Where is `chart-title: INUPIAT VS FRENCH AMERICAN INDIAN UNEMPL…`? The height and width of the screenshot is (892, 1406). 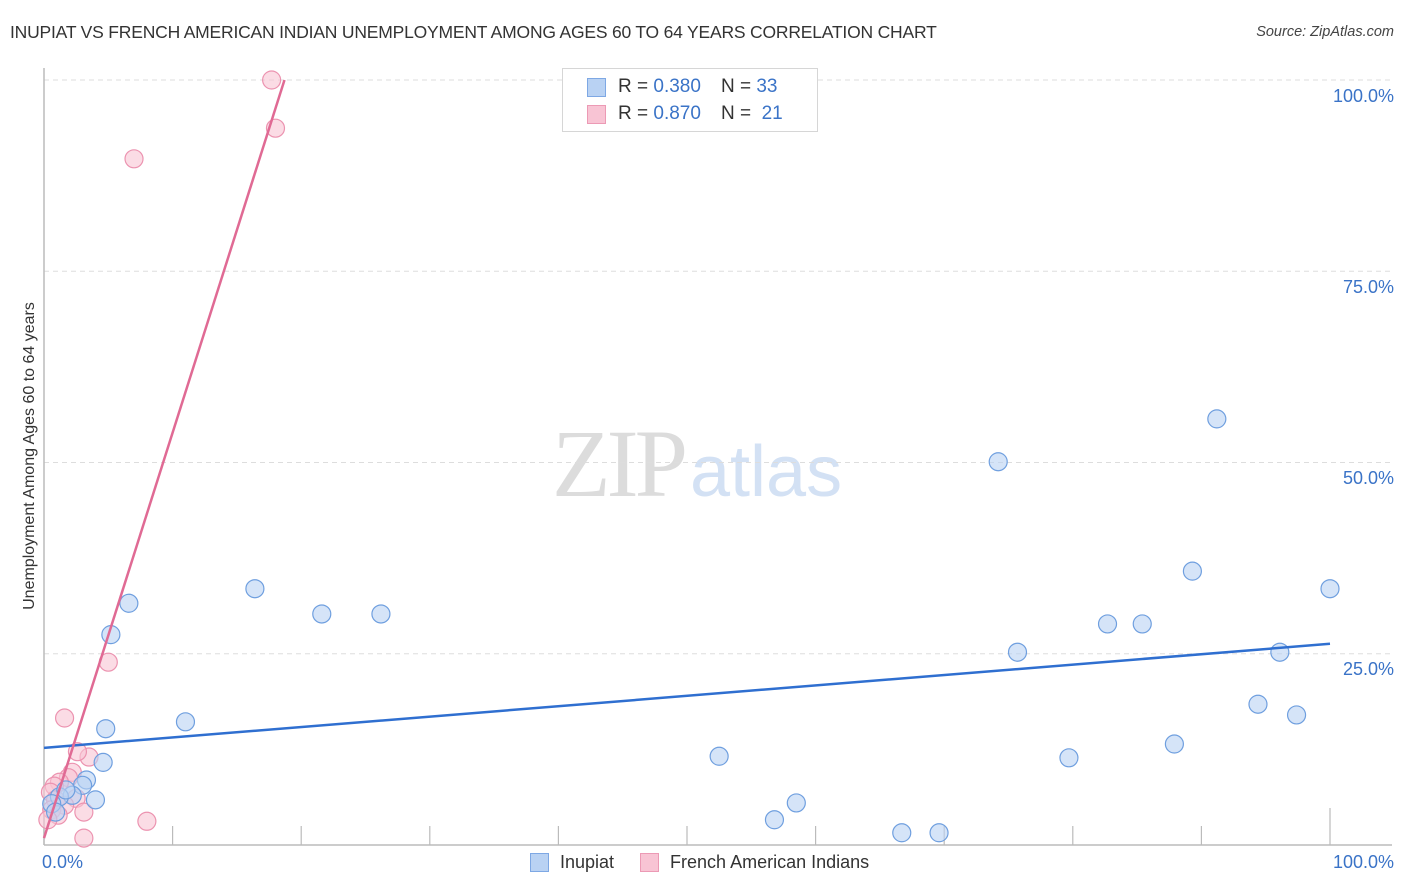 chart-title: INUPIAT VS FRENCH AMERICAN INDIAN UNEMPL… is located at coordinates (473, 32).